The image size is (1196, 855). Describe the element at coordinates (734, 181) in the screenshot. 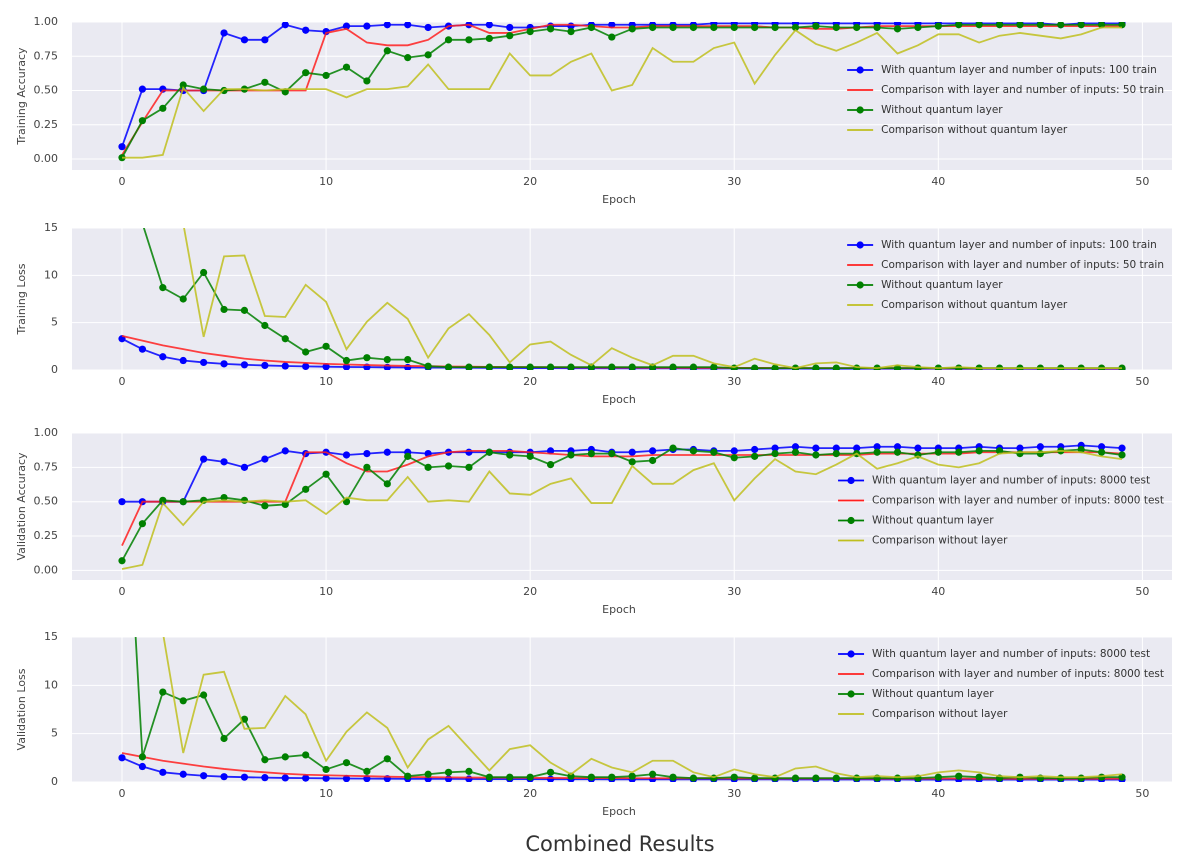

I see `x-tick-label: 30` at that location.